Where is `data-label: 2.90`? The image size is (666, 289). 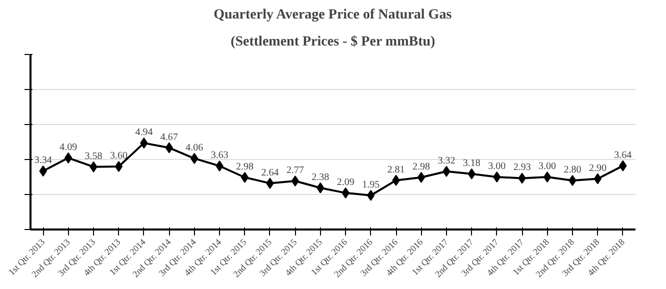 data-label: 2.90 is located at coordinates (597, 168).